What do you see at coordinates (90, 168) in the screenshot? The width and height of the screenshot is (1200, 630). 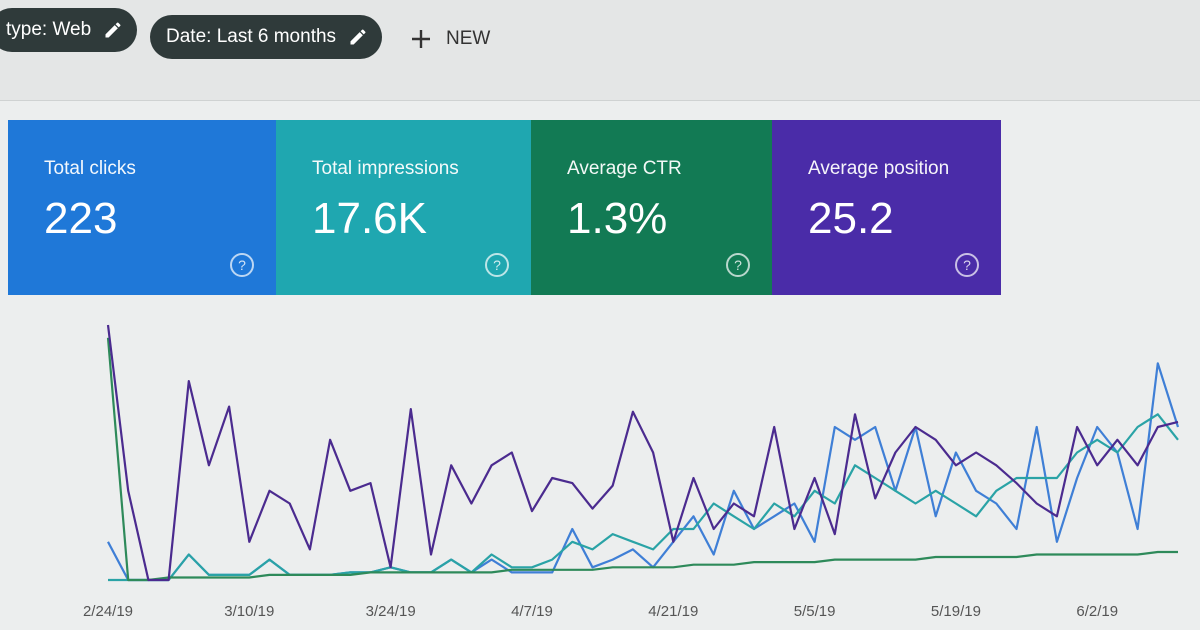 I see `metric-label: Total clicks` at bounding box center [90, 168].